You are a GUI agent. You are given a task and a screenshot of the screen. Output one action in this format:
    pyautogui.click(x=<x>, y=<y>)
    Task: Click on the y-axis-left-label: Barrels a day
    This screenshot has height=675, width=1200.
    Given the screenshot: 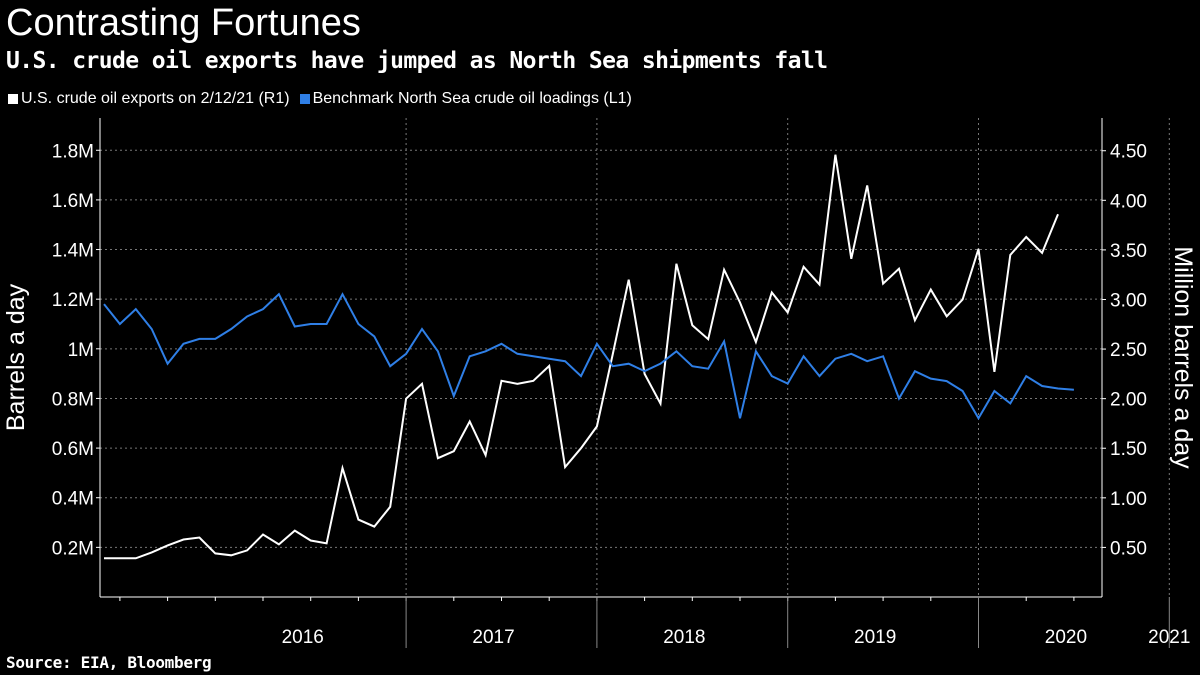 What is the action you would take?
    pyautogui.click(x=16, y=357)
    